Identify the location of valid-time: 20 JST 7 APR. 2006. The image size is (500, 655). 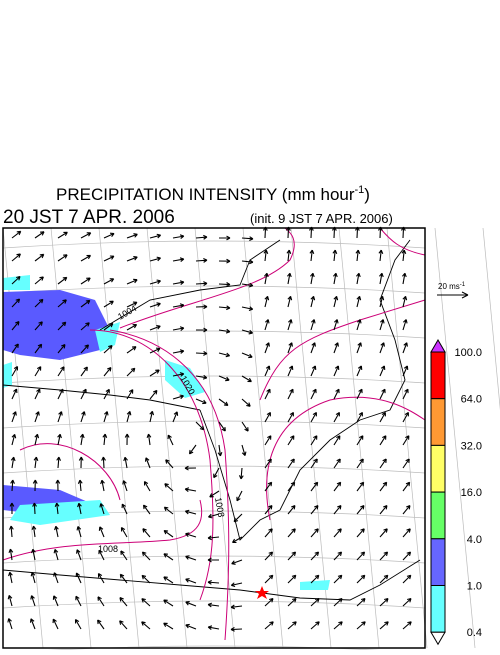
(89, 217).